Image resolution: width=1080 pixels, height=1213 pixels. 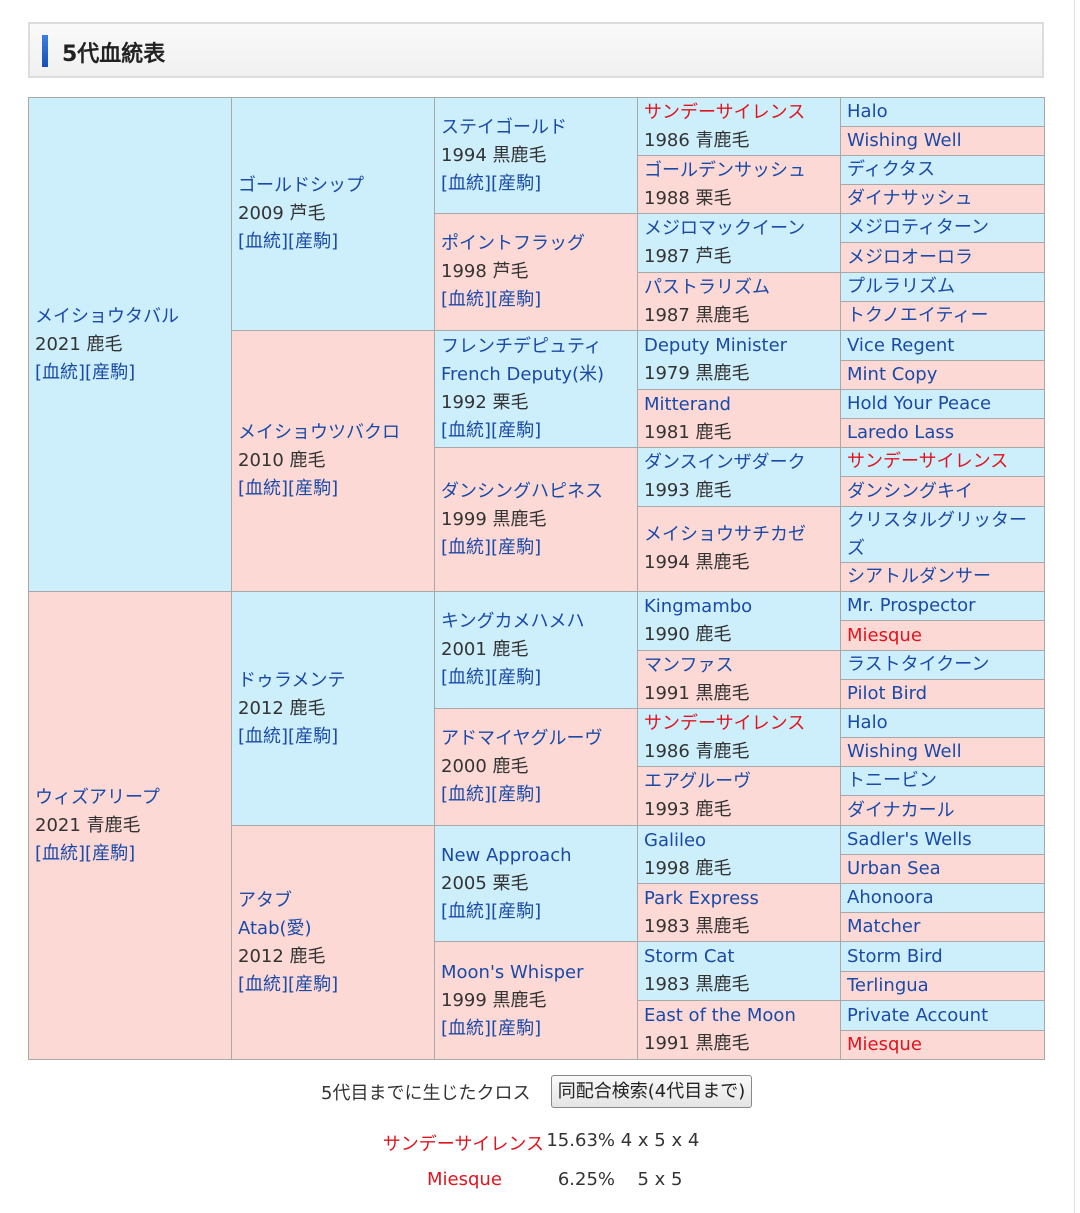 I want to click on horse-name: Kingmambo, so click(x=698, y=606).